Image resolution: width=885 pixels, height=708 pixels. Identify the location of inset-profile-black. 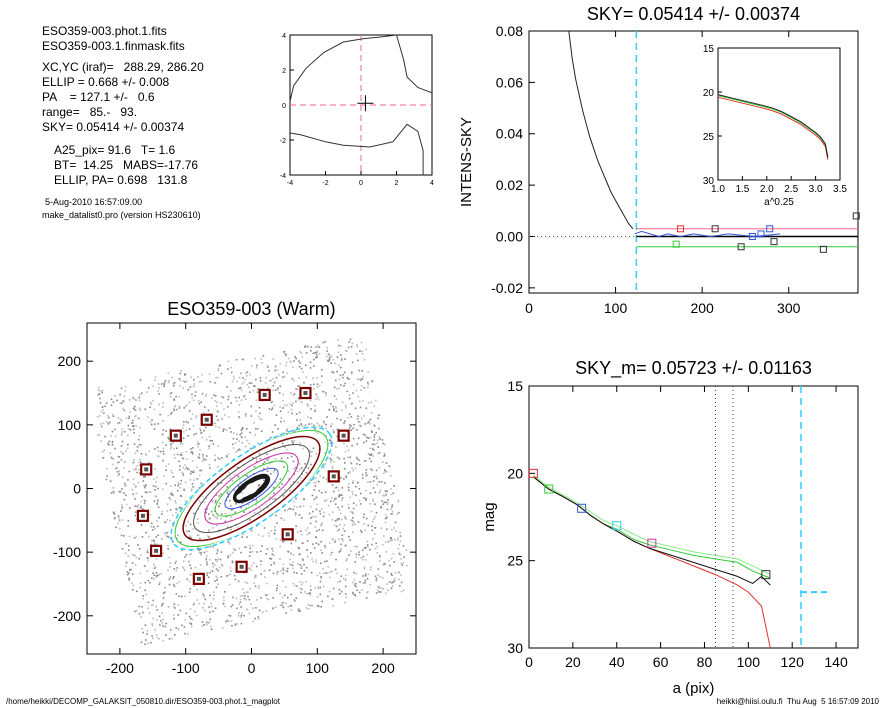
(773, 126).